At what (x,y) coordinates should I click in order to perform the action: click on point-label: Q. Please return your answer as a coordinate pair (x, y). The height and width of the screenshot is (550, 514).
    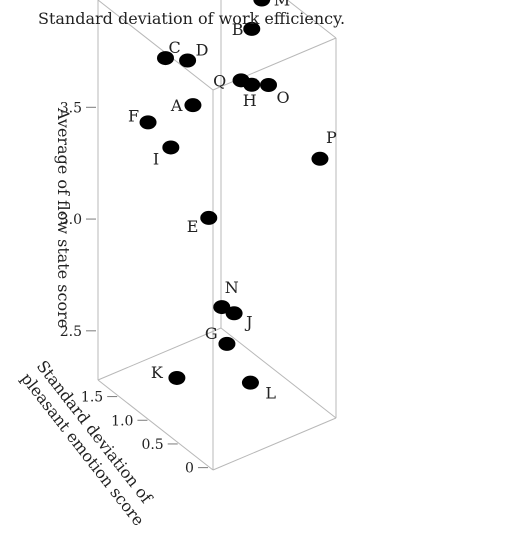
    Looking at the image, I should click on (219, 80).